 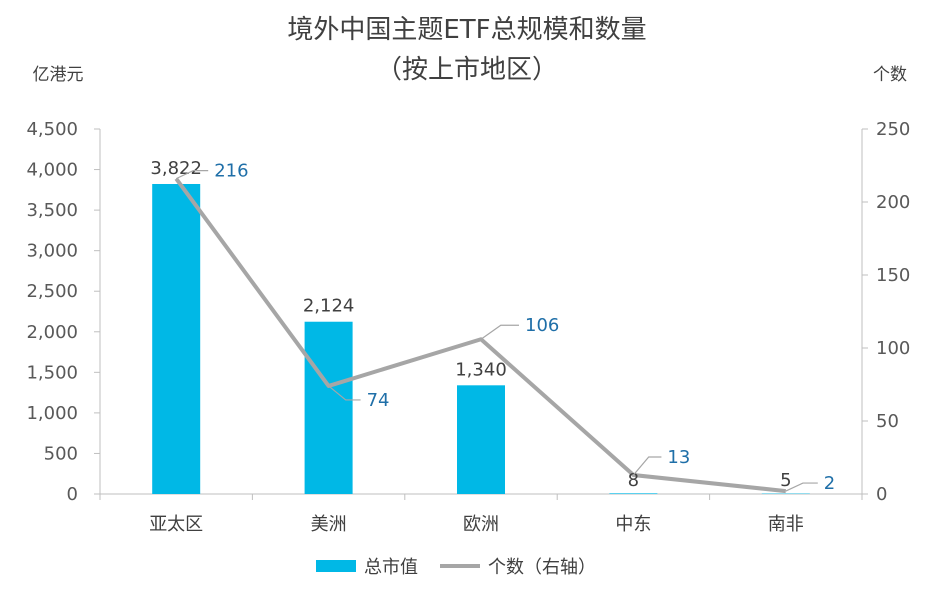 What do you see at coordinates (72, 494) in the screenshot?
I see `left-axis-tick-label: 0` at bounding box center [72, 494].